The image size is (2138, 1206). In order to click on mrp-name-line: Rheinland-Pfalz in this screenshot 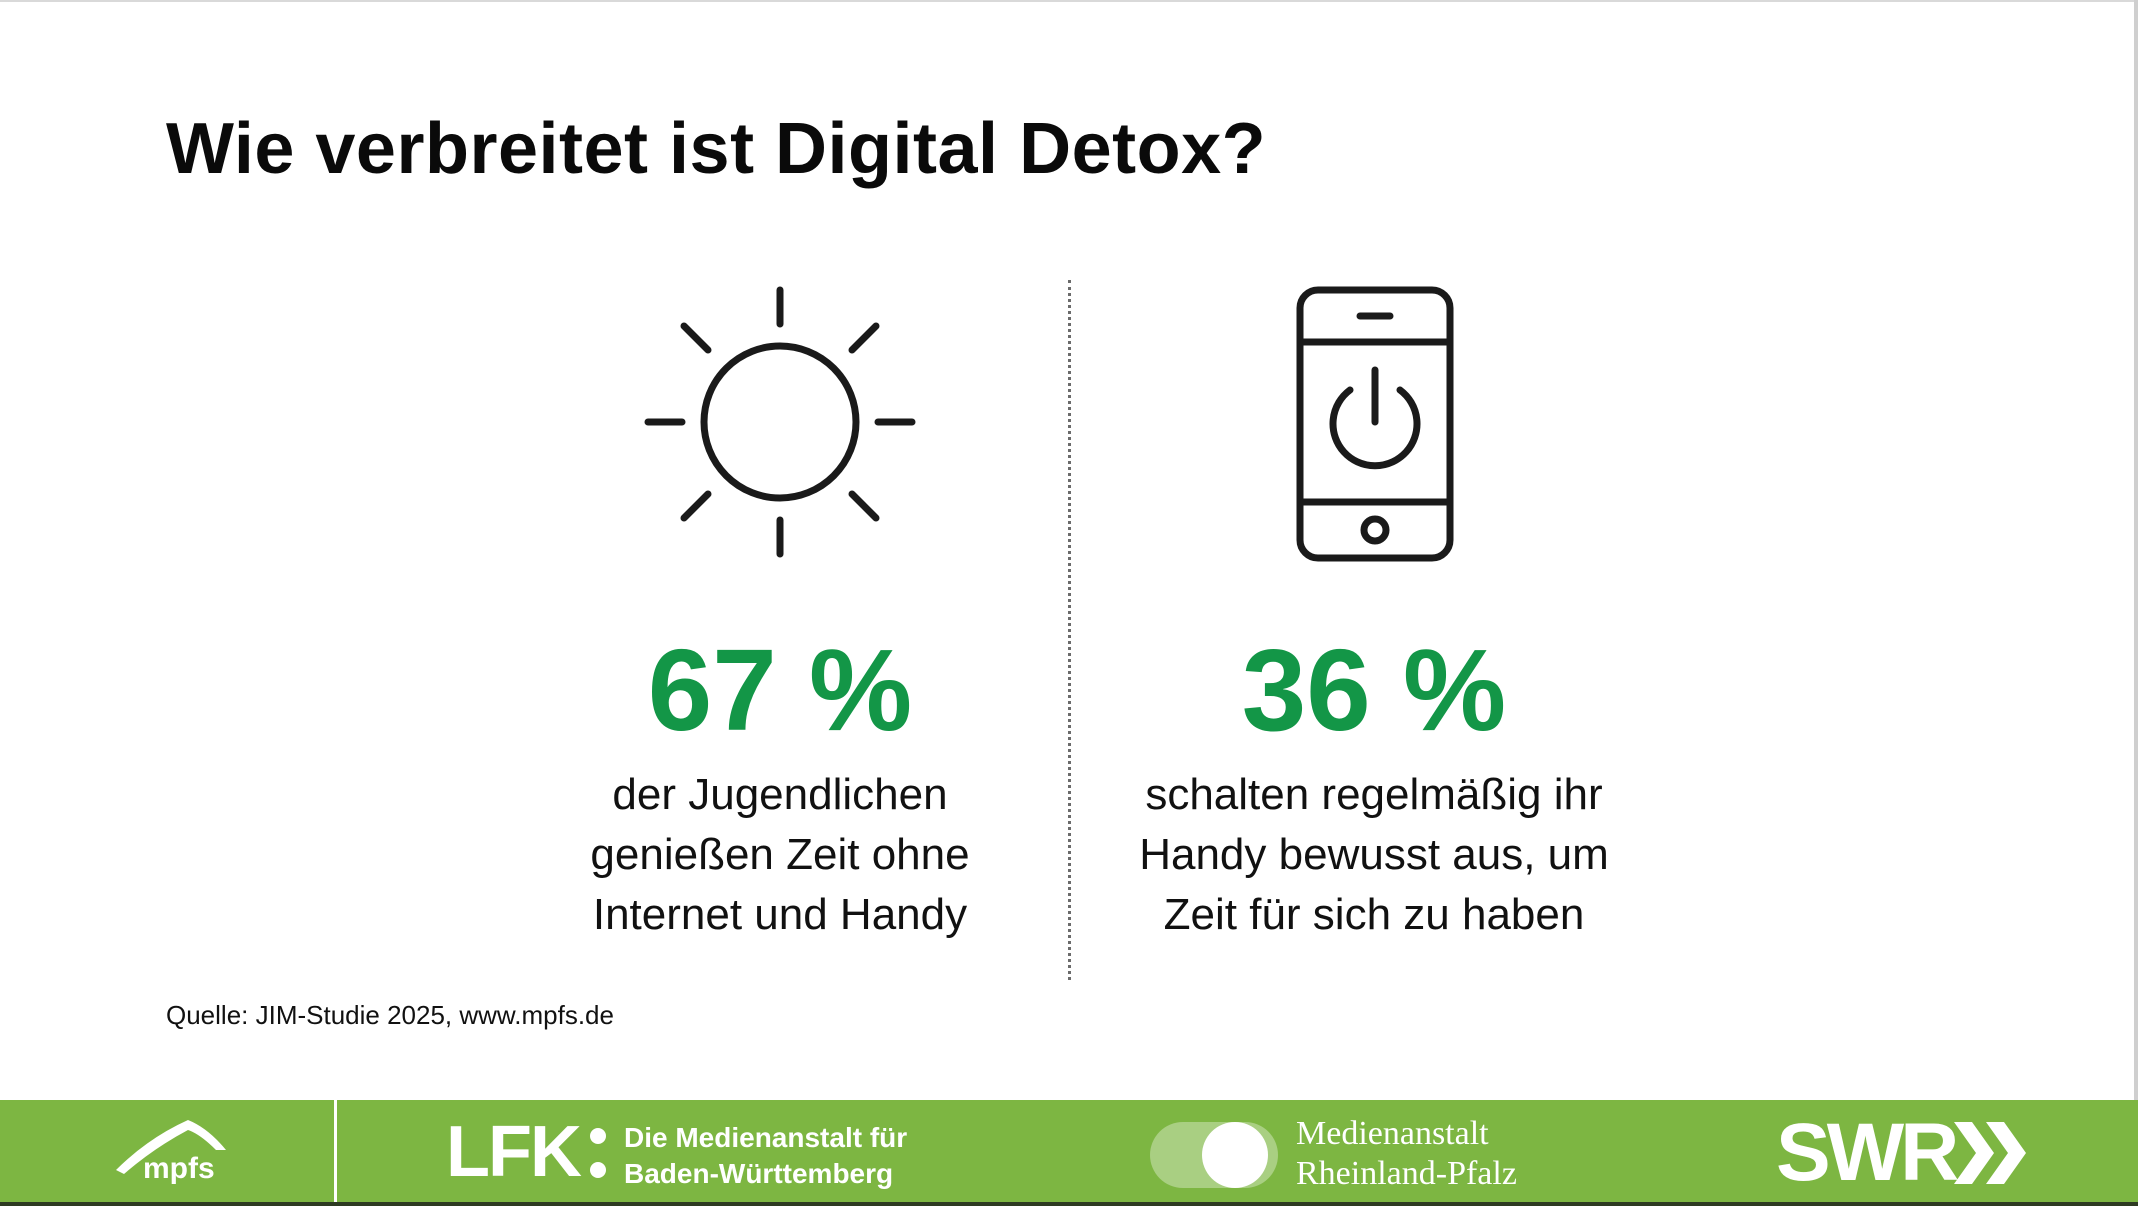, I will do `click(1406, 1173)`.